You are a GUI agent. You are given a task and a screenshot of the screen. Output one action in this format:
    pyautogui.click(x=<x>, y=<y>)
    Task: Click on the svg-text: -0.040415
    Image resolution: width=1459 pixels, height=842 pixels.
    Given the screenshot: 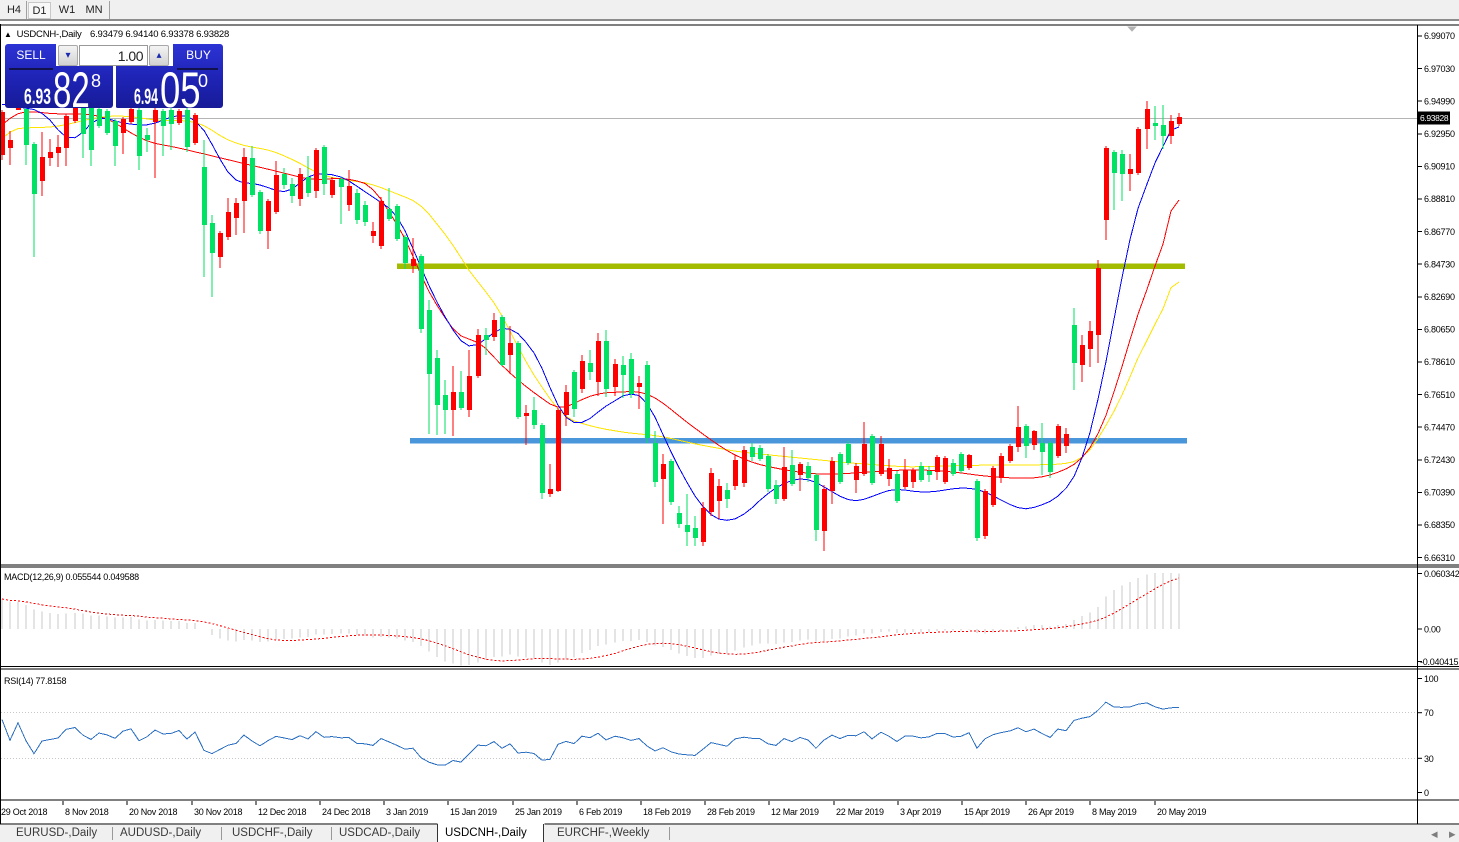 What is the action you would take?
    pyautogui.click(x=1439, y=662)
    